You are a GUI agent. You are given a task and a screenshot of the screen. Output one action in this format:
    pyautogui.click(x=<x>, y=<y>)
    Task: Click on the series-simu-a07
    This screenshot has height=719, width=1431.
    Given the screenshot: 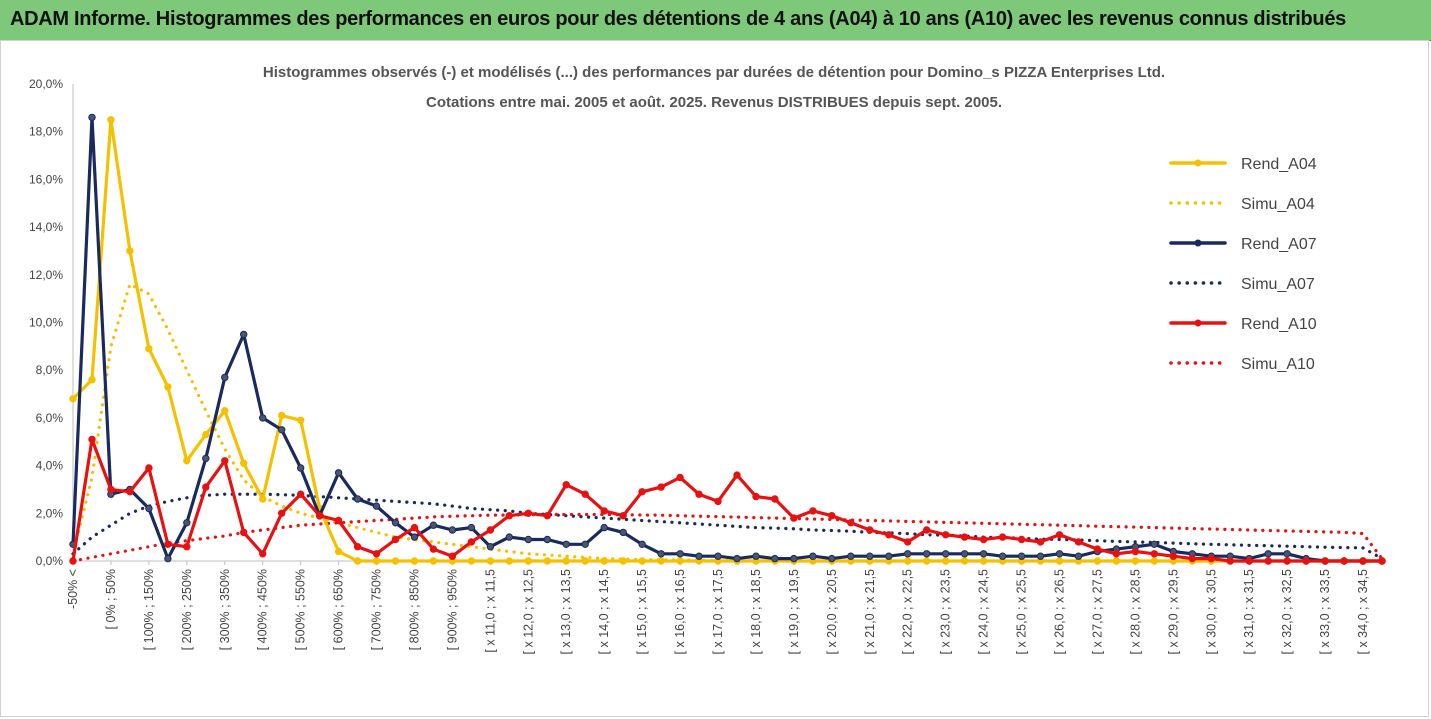 What is the action you would take?
    pyautogui.click(x=727, y=526)
    